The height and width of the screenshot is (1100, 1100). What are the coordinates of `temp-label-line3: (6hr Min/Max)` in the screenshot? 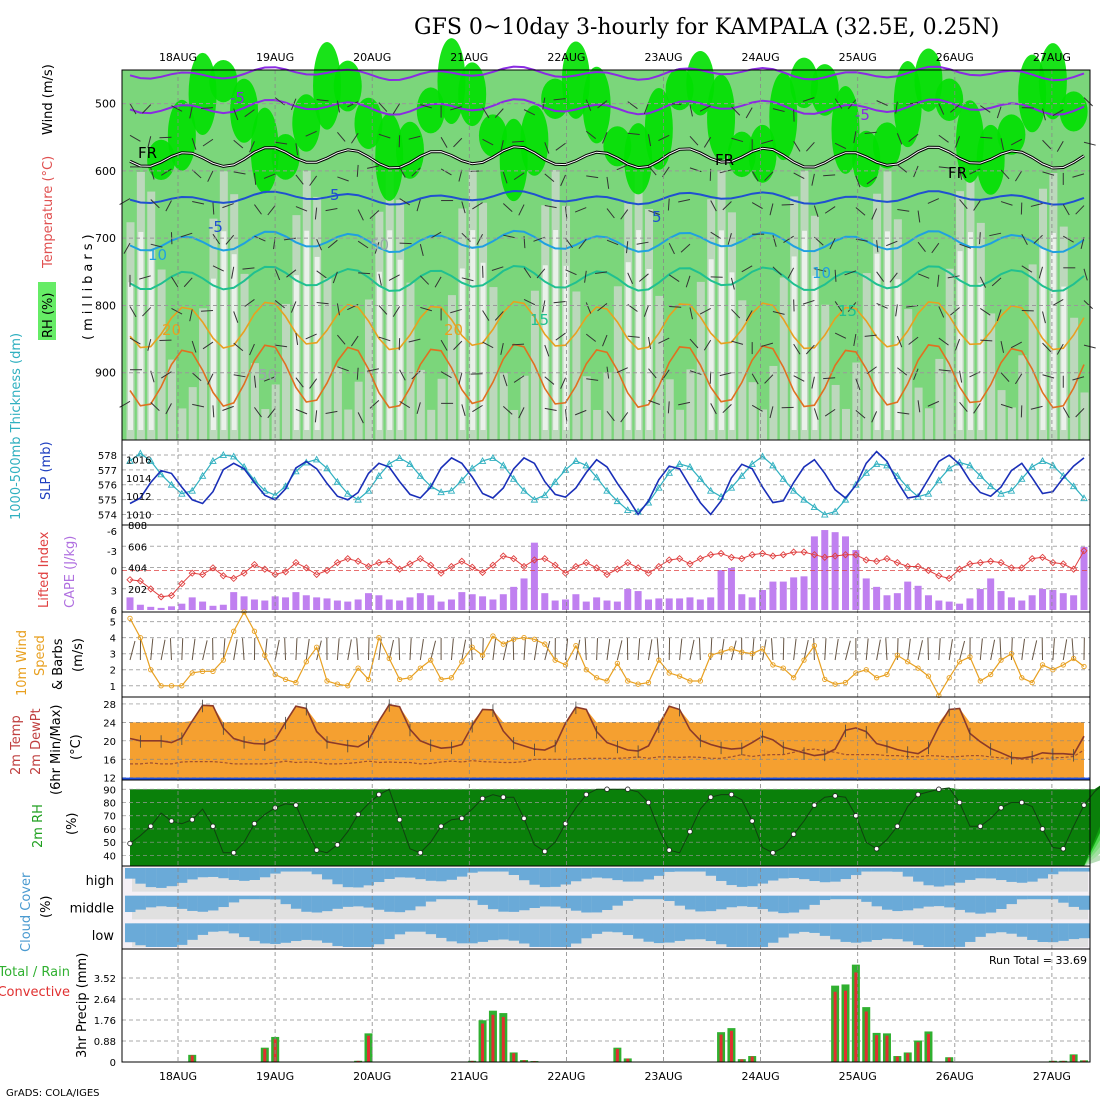 It's located at (56, 750).